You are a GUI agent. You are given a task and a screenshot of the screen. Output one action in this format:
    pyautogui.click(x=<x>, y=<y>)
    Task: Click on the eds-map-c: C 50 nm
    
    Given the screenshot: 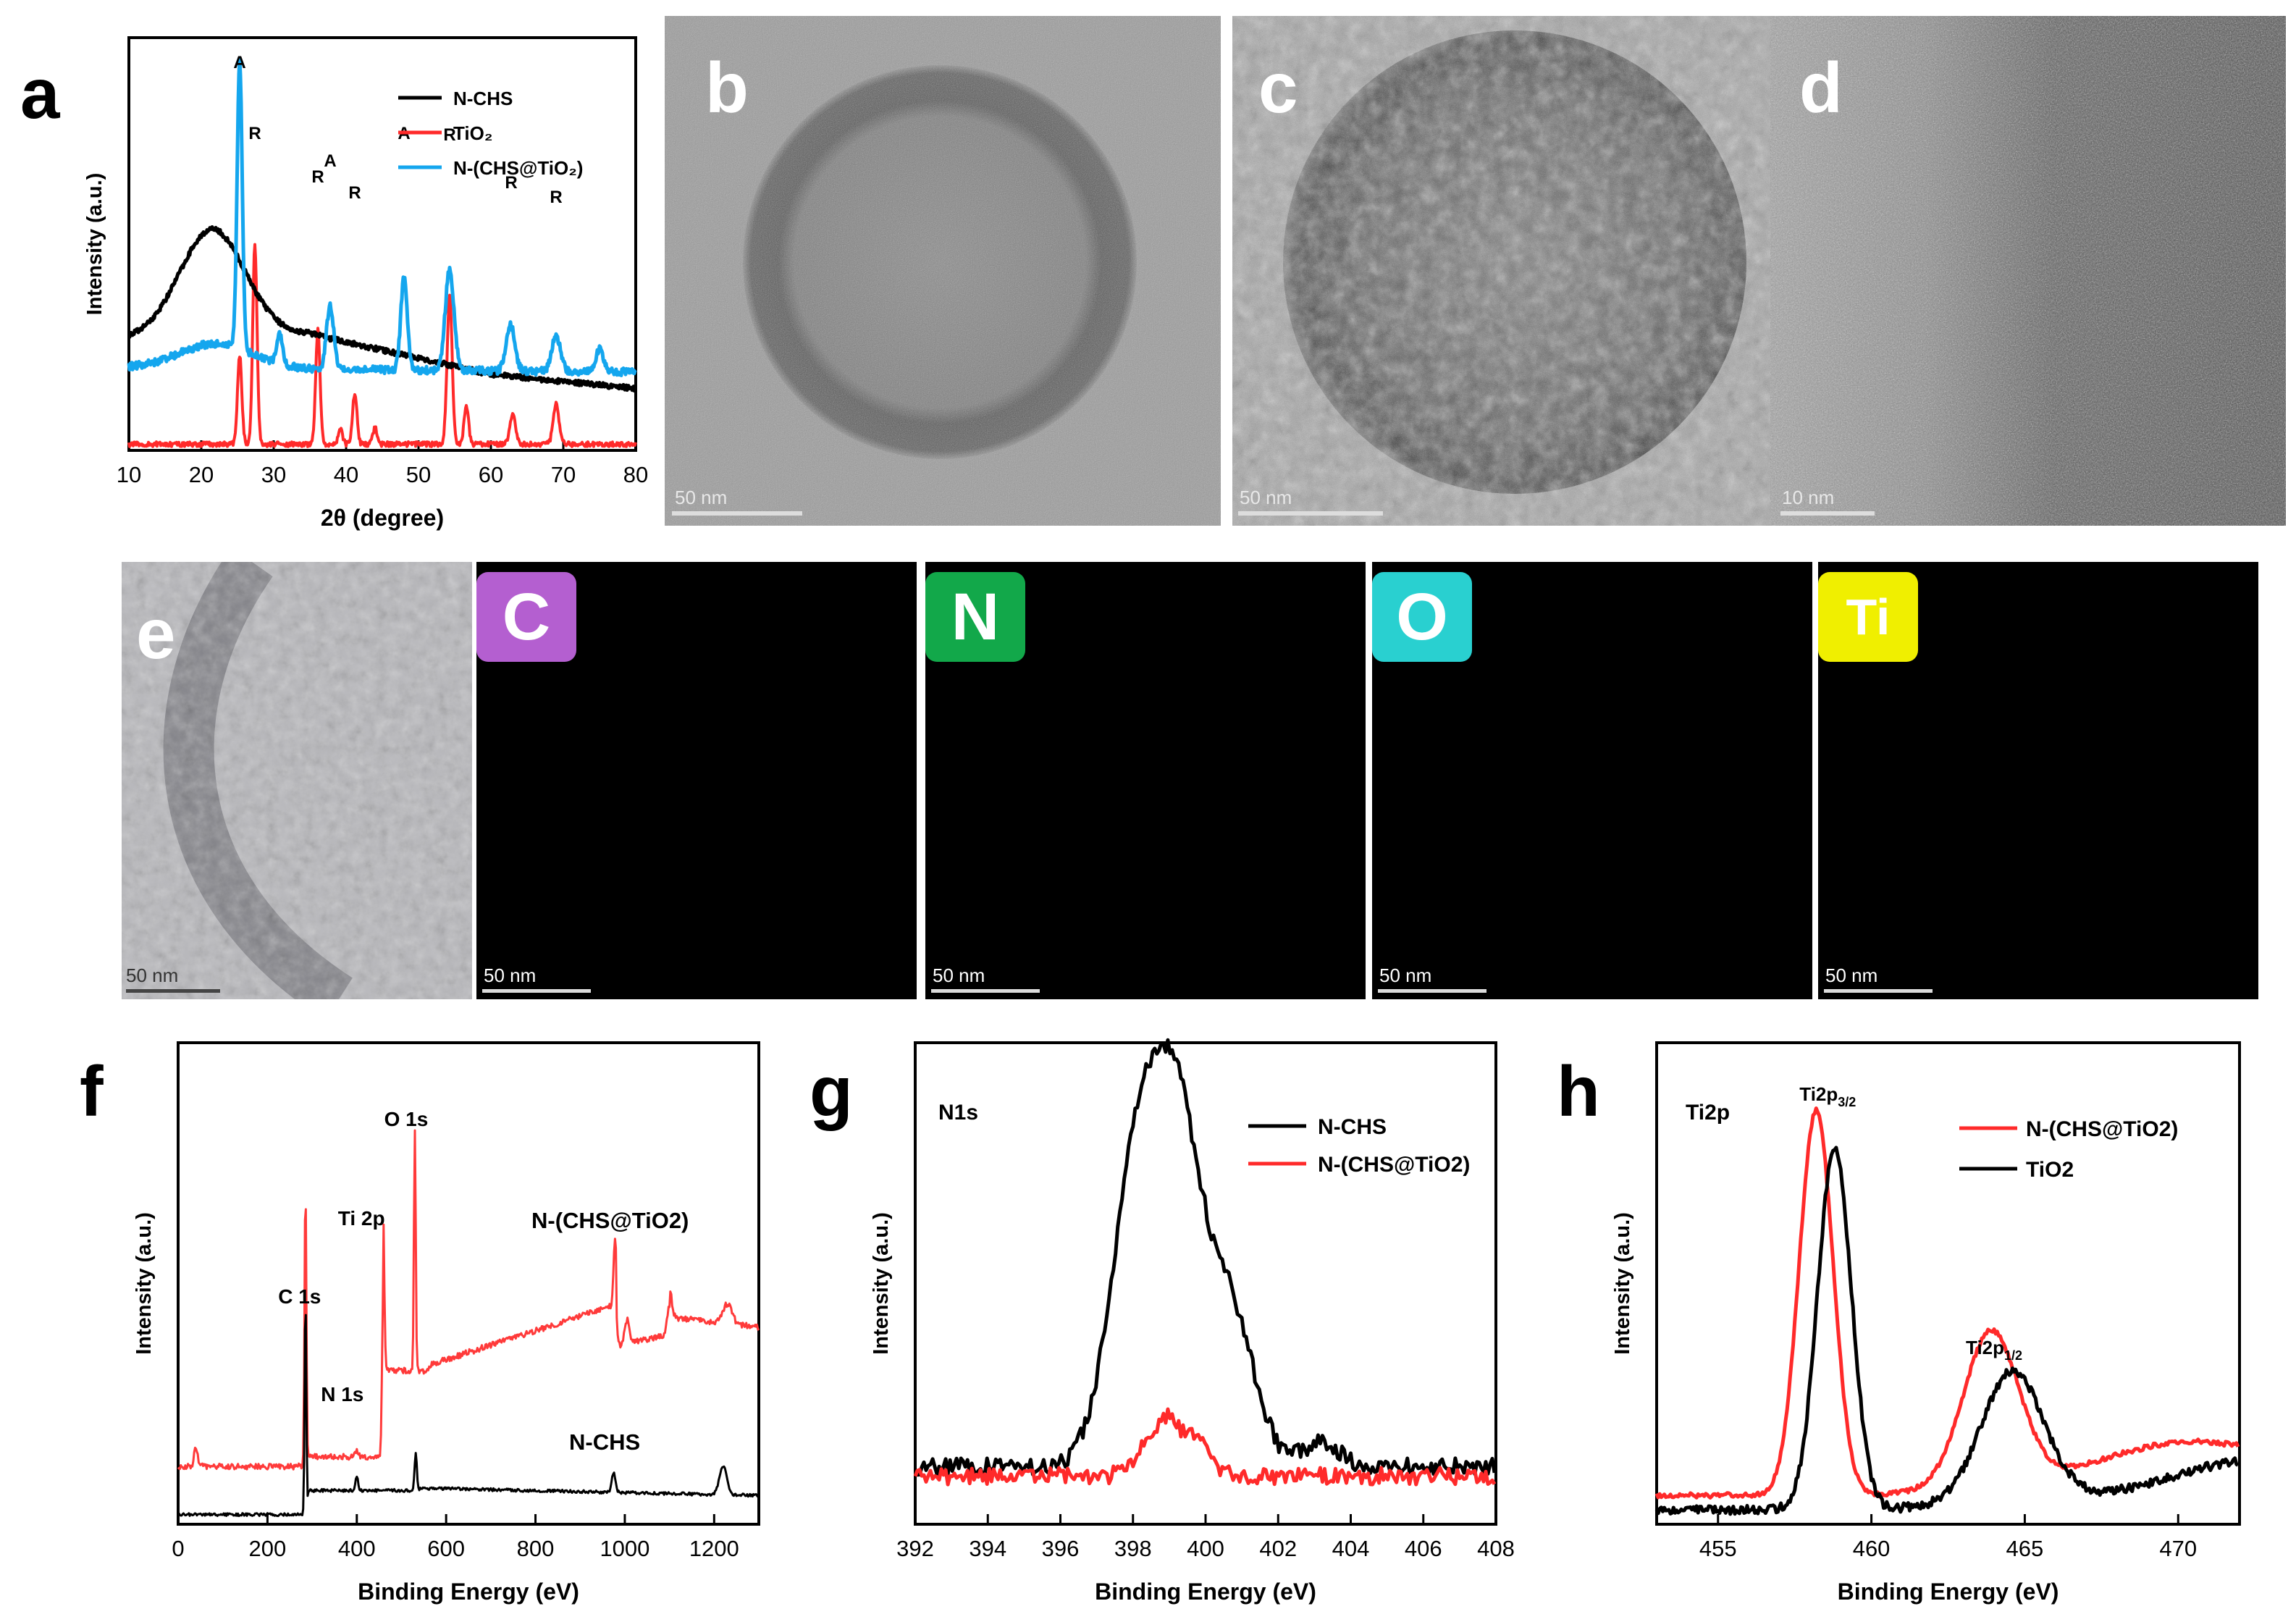 What is the action you would take?
    pyautogui.click(x=696, y=780)
    